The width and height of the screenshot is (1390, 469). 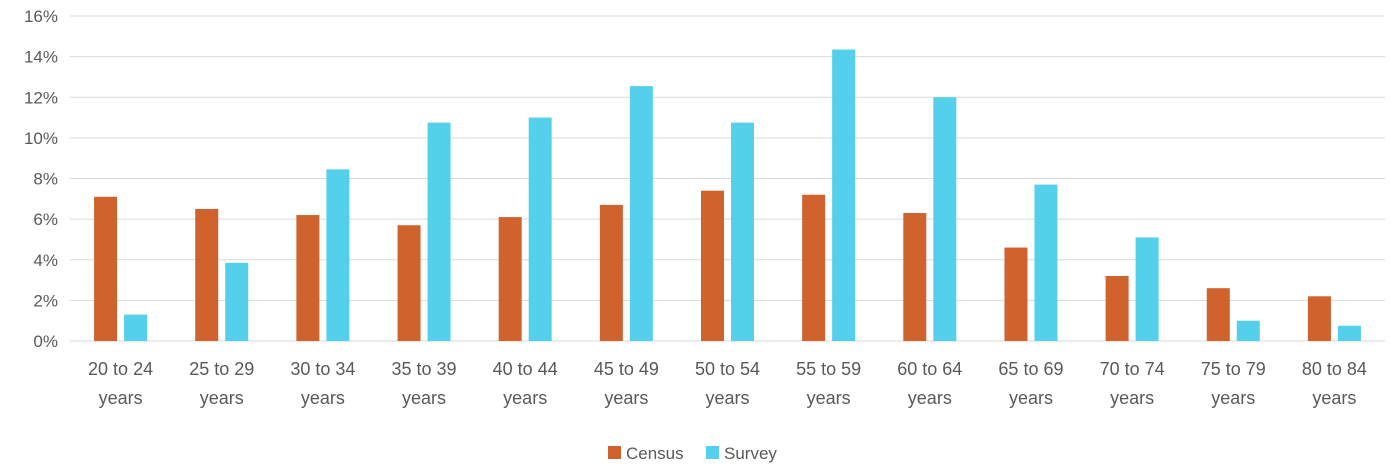 What do you see at coordinates (712, 452) in the screenshot?
I see `legend-swatch-survey` at bounding box center [712, 452].